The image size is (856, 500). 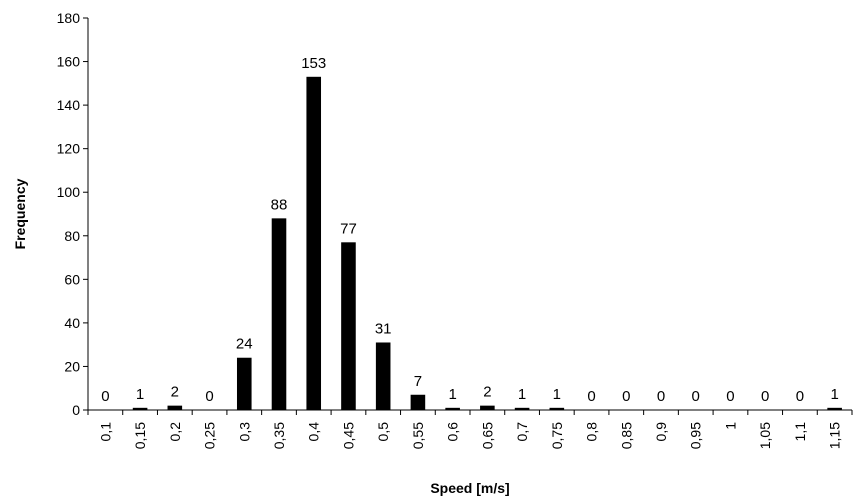 What do you see at coordinates (383, 432) in the screenshot?
I see `x-tick-label: 0,5` at bounding box center [383, 432].